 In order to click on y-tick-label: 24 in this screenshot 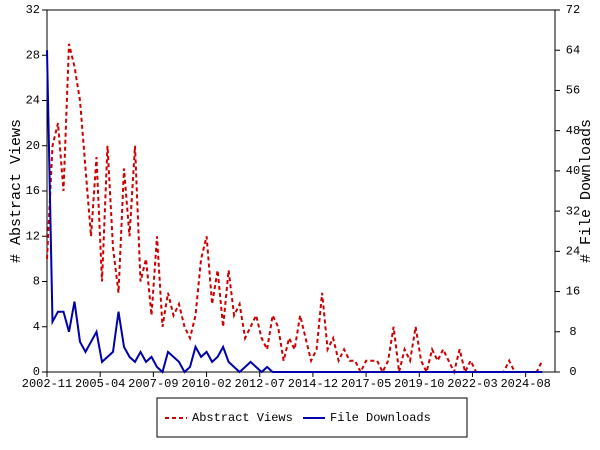, I will do `click(33, 101)`.